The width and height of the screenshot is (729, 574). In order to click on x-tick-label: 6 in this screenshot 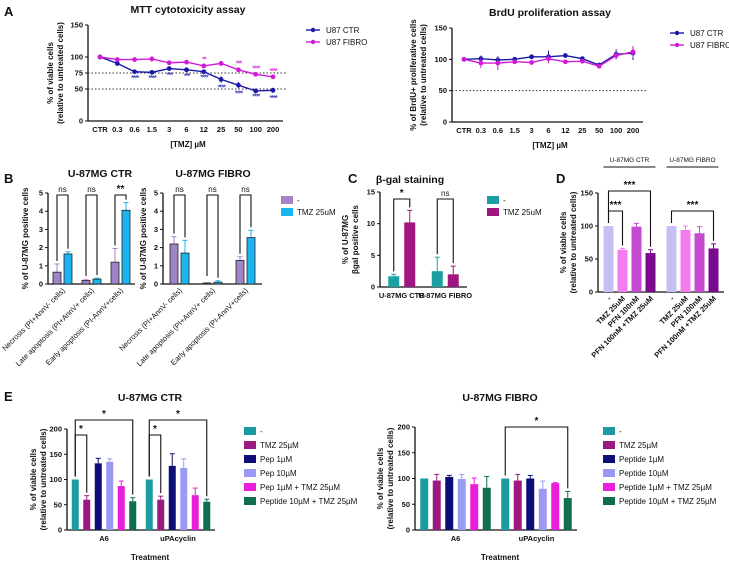, I will do `click(186, 129)`.